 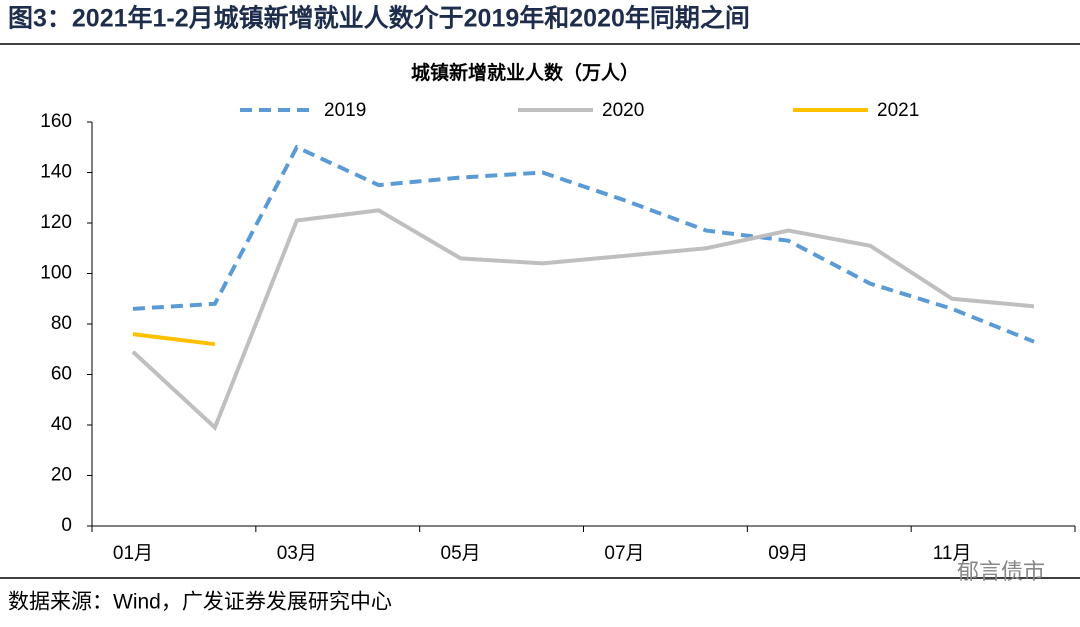 I want to click on x-tick-label: 09月, so click(x=788, y=553).